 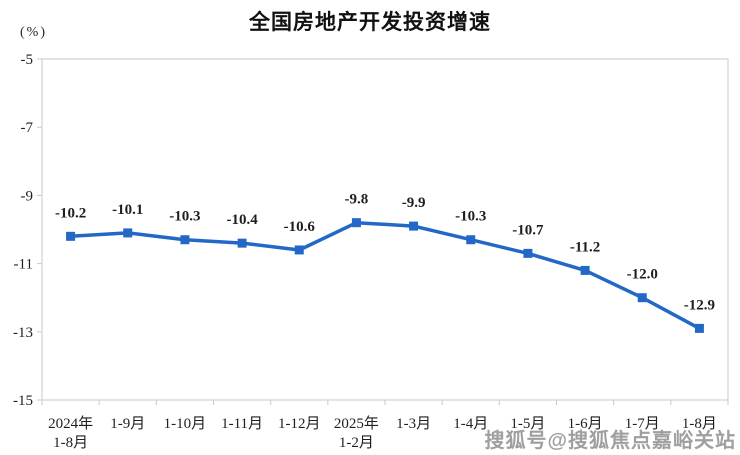 I want to click on data-point-label: -9.8, so click(x=357, y=200).